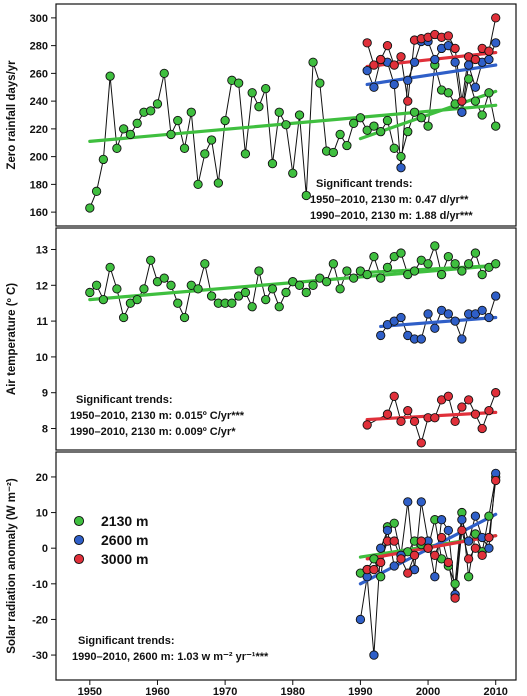 The image size is (527, 696). I want to click on legend-marker-3000-m, so click(79, 559).